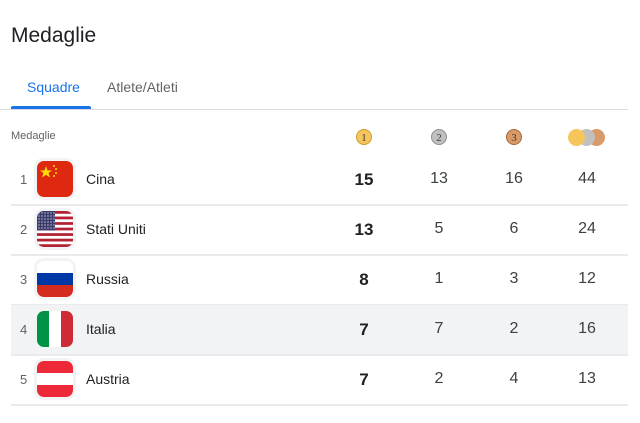 This screenshot has height=423, width=640. I want to click on active-tab-indicator, so click(51, 107).